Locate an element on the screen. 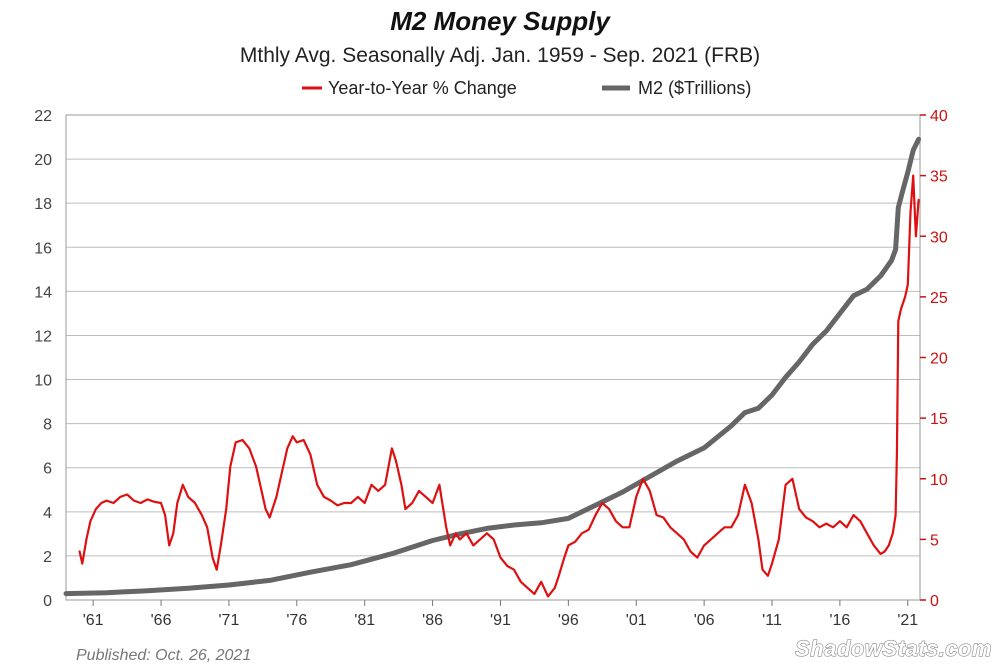  legend: Year-to-Year % Change M2 ($Trillions) is located at coordinates (526, 88).